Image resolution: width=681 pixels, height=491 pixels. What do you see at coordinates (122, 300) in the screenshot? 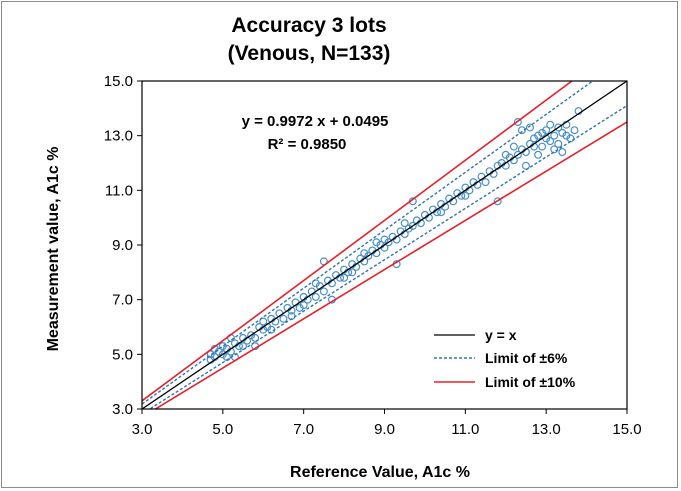
I see `y-tick-label: 7.0` at bounding box center [122, 300].